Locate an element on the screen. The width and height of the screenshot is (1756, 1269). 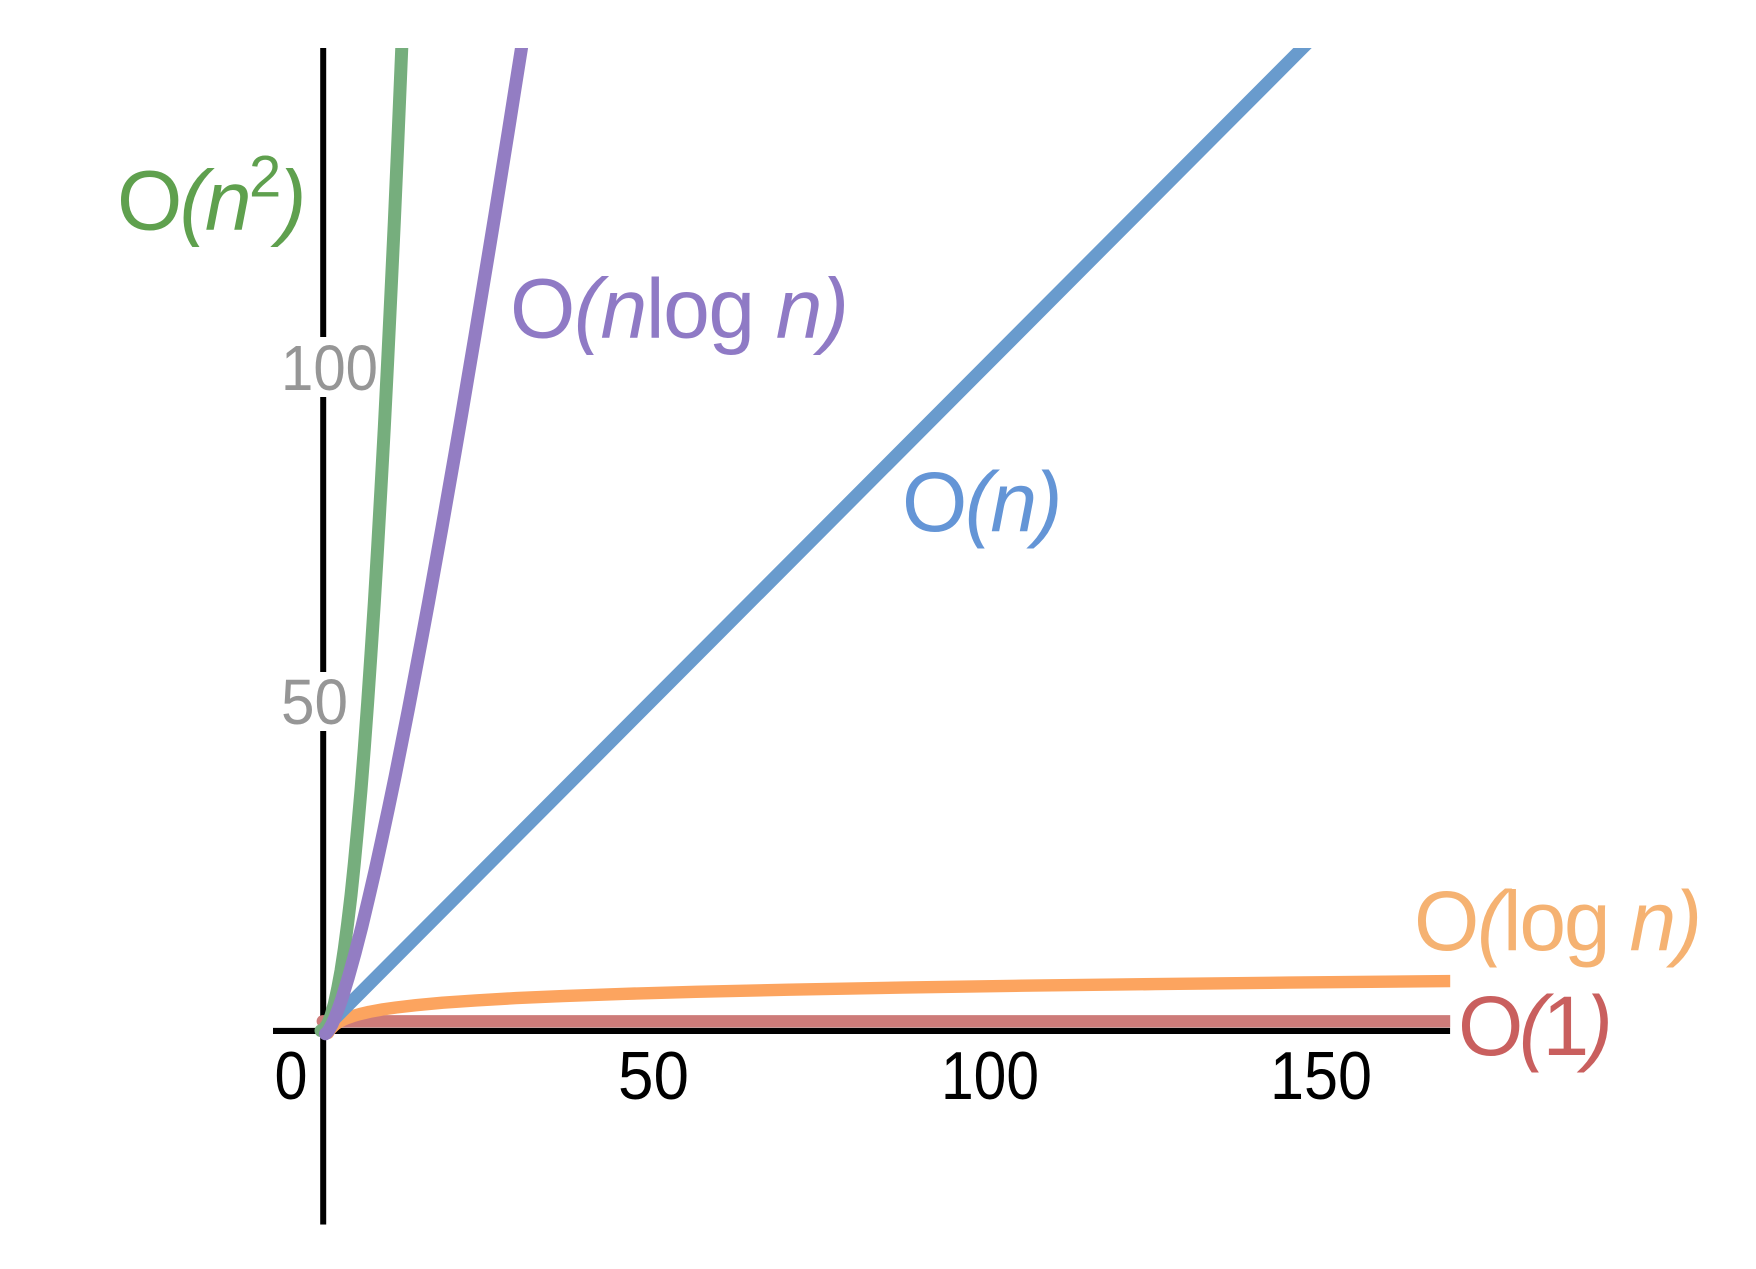
svg-text: 0 is located at coordinates (291, 1076).